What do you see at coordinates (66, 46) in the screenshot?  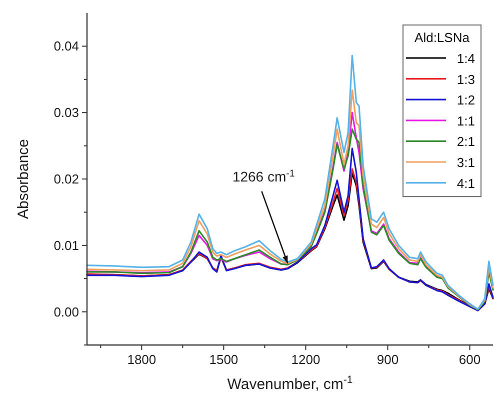 I see `y-tick-label: 0.04` at bounding box center [66, 46].